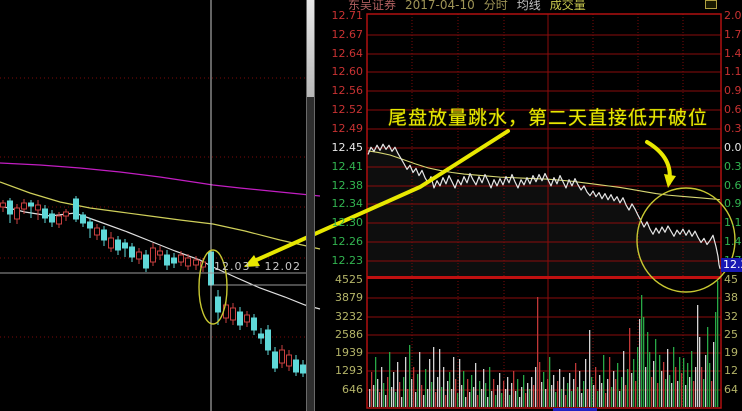 The height and width of the screenshot is (411, 742). Describe the element at coordinates (347, 241) in the screenshot. I see `axis-label: 12.26` at that location.